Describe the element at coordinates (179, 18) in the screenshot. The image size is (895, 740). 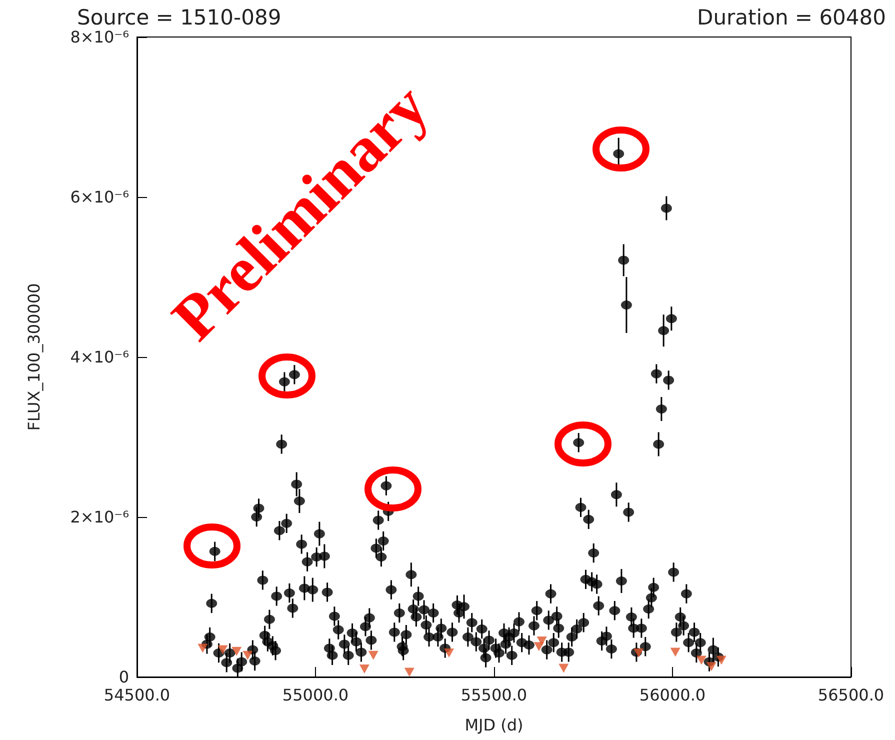
I see `chart-title: Source = 1510-089` at that location.